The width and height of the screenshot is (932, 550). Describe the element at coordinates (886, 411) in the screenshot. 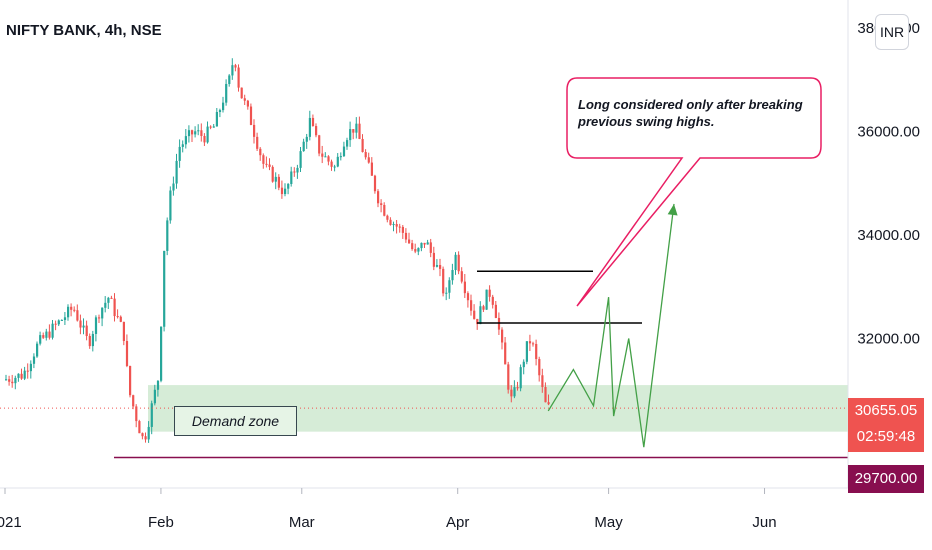

I see `last-price-tag: 30655.05` at that location.